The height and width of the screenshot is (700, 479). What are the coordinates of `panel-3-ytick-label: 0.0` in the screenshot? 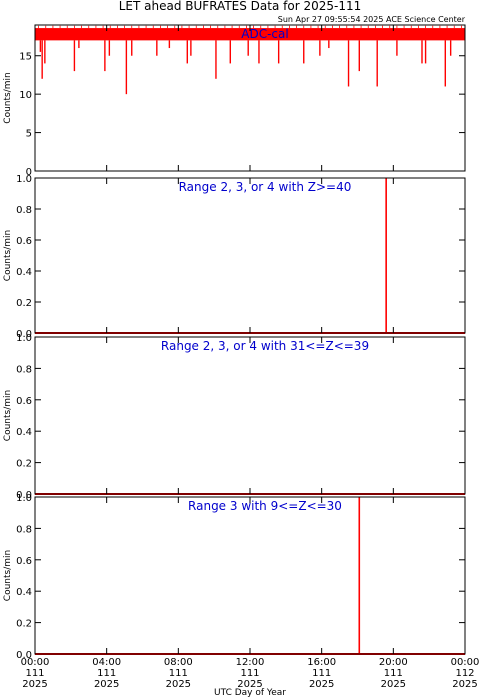 It's located at (24, 495).